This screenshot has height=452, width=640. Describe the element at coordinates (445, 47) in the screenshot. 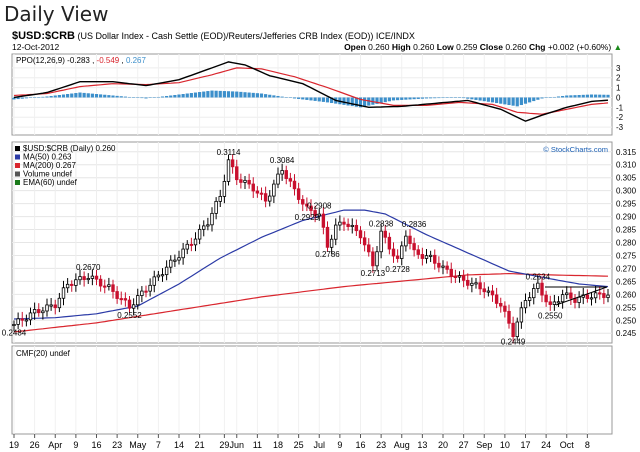

I see `low-label: Low` at that location.